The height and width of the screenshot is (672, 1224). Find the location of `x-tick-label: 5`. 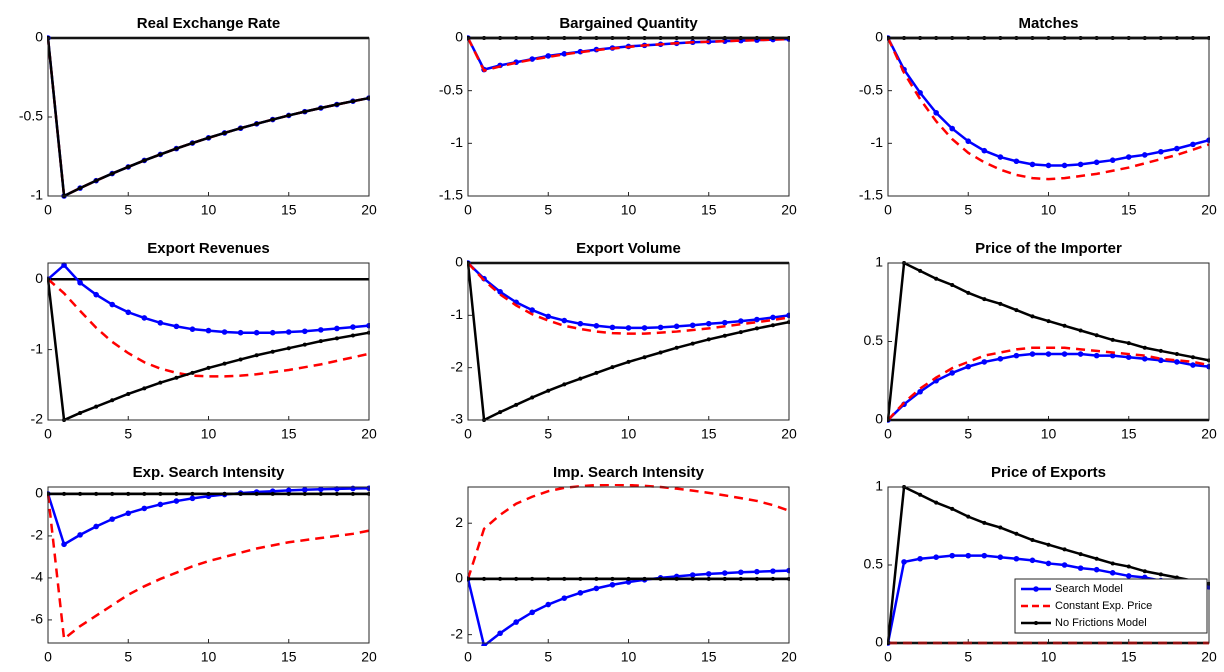

x-tick-label: 5 is located at coordinates (548, 434).